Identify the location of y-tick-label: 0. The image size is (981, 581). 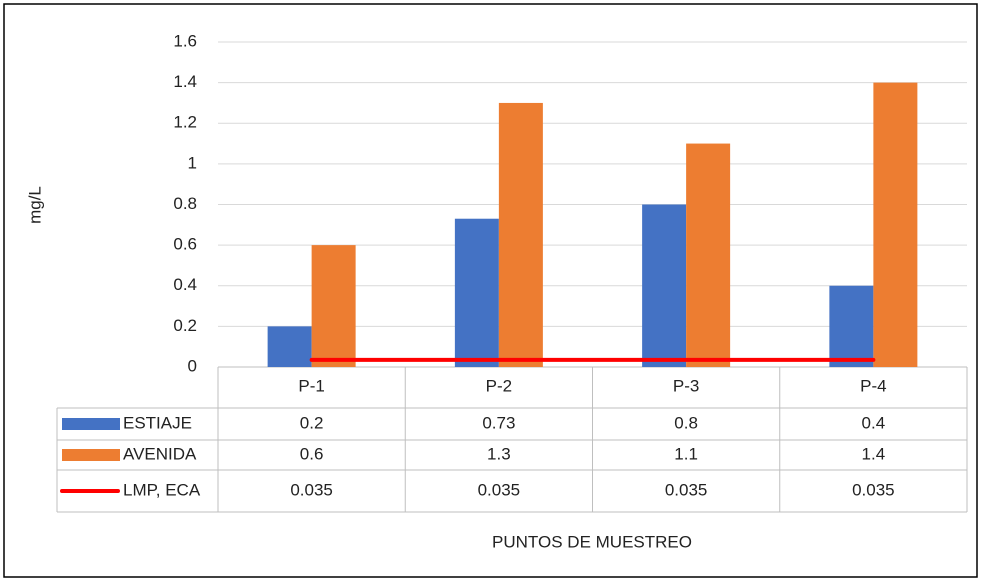
(192, 365).